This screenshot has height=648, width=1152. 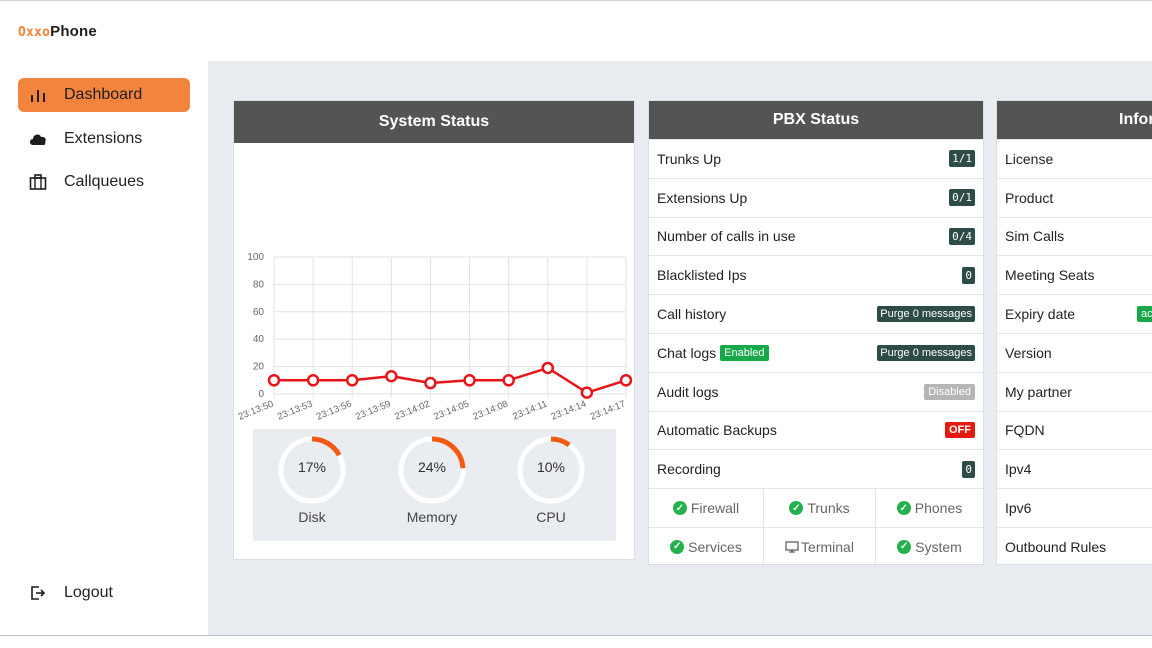 I want to click on x-tick-label: 23:14:02, so click(x=412, y=411).